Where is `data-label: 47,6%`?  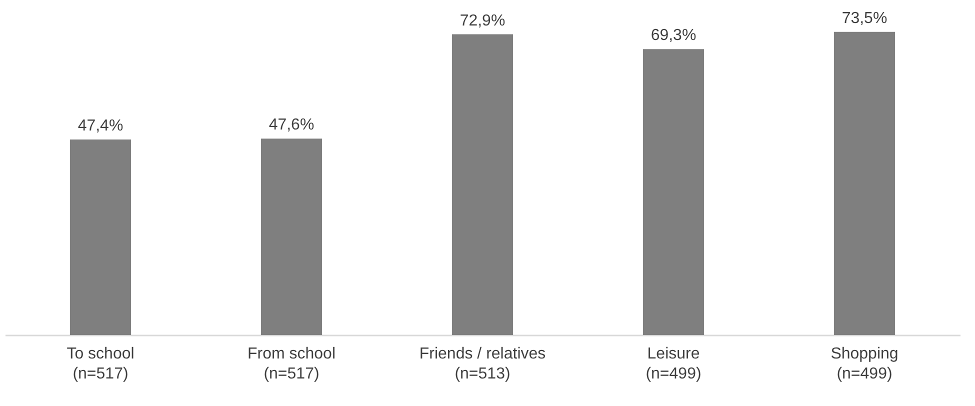 data-label: 47,6% is located at coordinates (291, 125).